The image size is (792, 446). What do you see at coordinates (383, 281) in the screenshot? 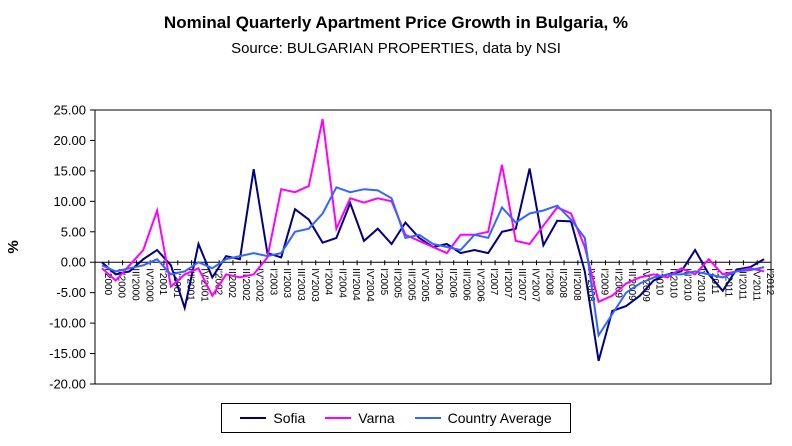
I see `x-tick-label: I'2005` at bounding box center [383, 281].